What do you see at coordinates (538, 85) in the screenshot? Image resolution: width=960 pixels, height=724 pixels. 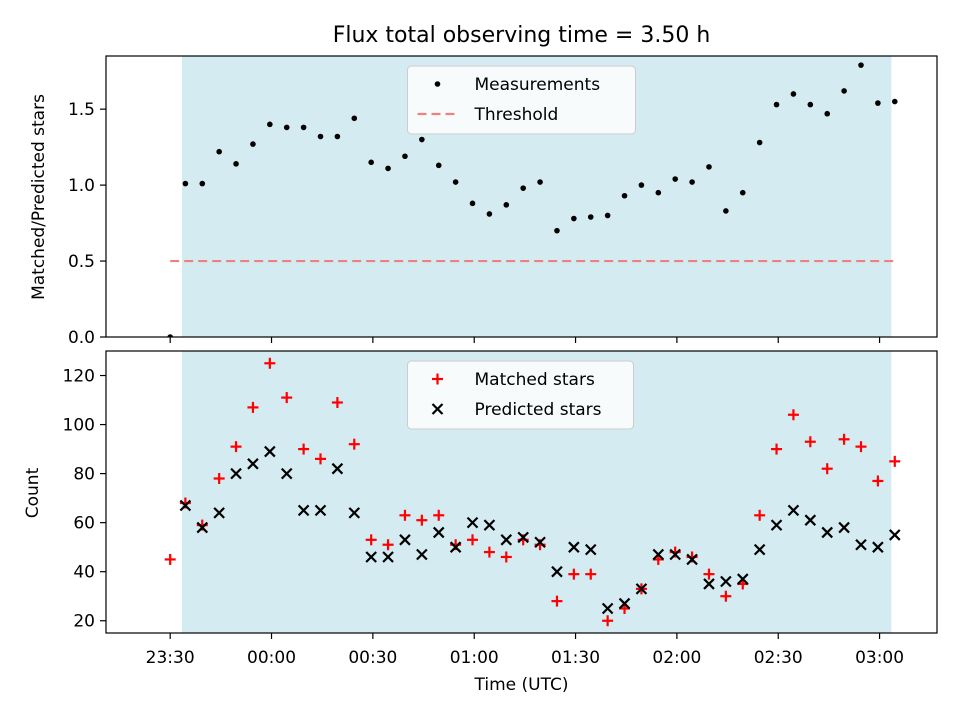 I see `legend-label: Measurements` at bounding box center [538, 85].